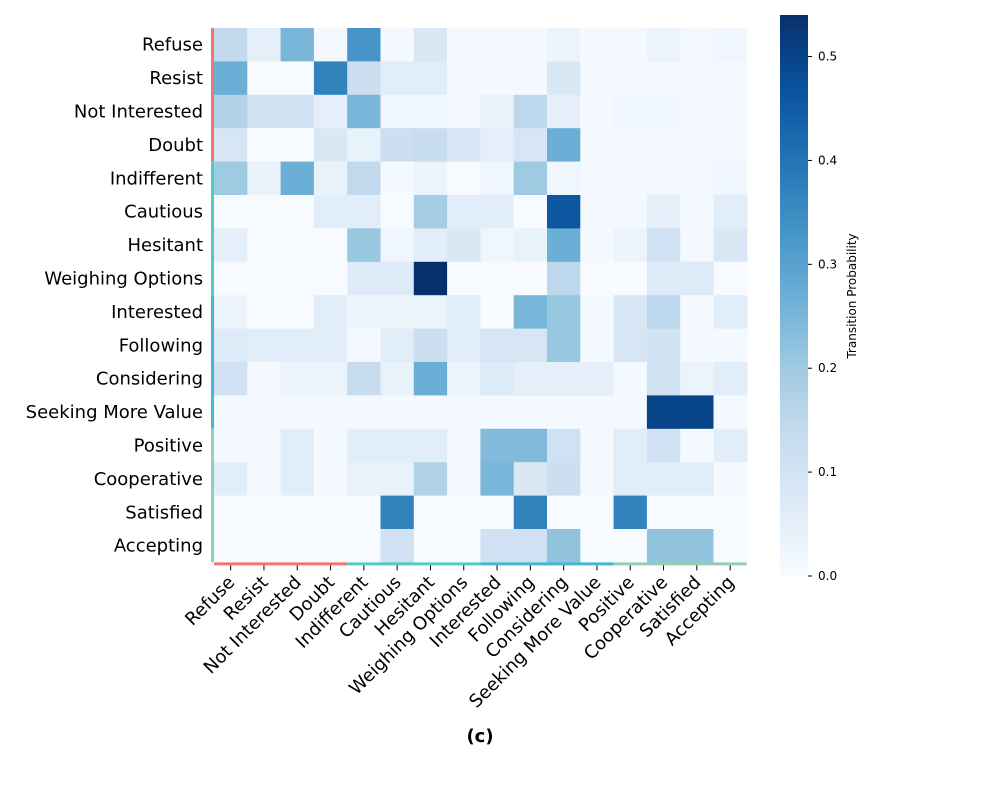  What do you see at coordinates (175, 145) in the screenshot?
I see `row-label: Doubt` at bounding box center [175, 145].